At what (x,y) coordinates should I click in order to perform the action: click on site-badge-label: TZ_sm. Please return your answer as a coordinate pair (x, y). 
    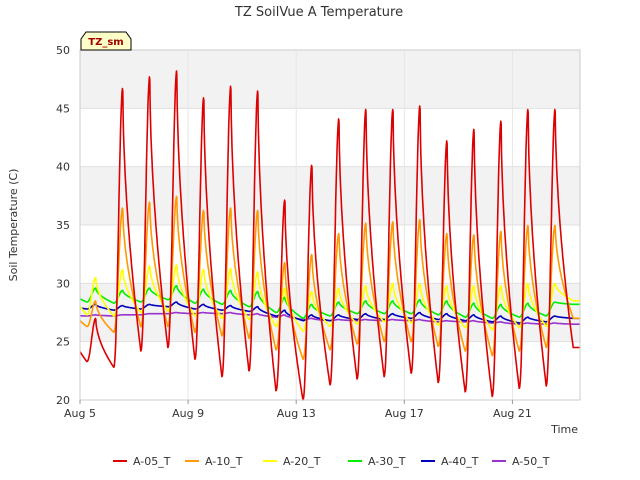
    Looking at the image, I should click on (105, 42).